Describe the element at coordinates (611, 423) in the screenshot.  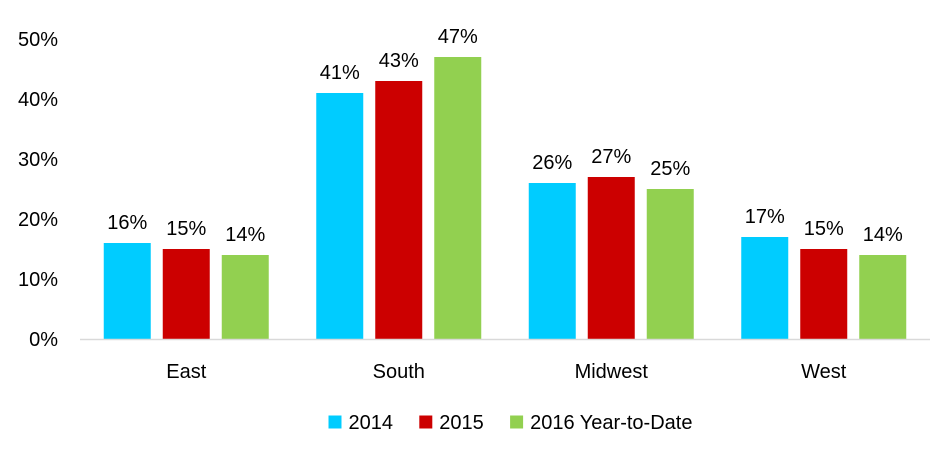
I see `legend-label: 2016 Year-to-Date` at that location.